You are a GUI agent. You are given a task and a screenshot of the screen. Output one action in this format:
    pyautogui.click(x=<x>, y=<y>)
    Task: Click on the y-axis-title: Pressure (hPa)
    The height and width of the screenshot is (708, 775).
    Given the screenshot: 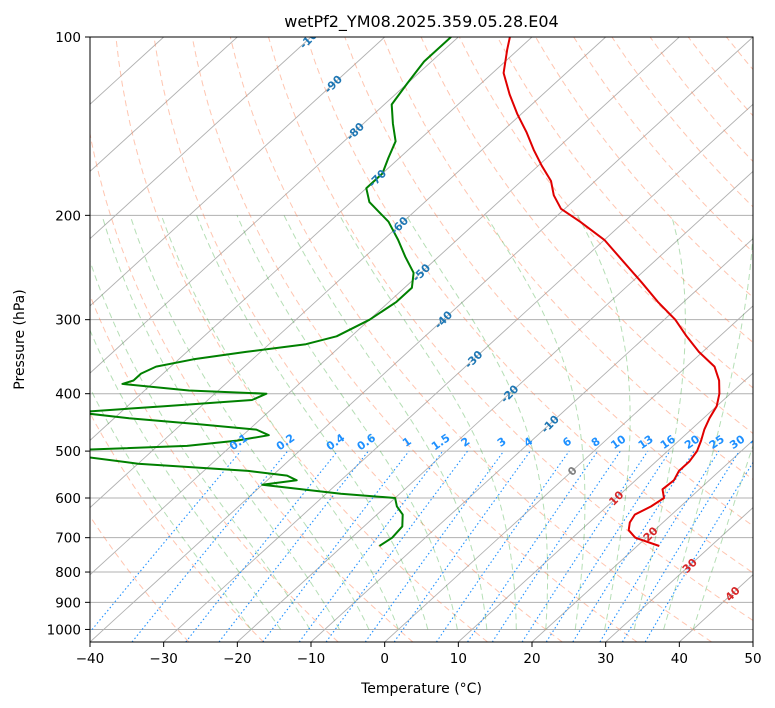 What is the action you would take?
    pyautogui.click(x=20, y=339)
    